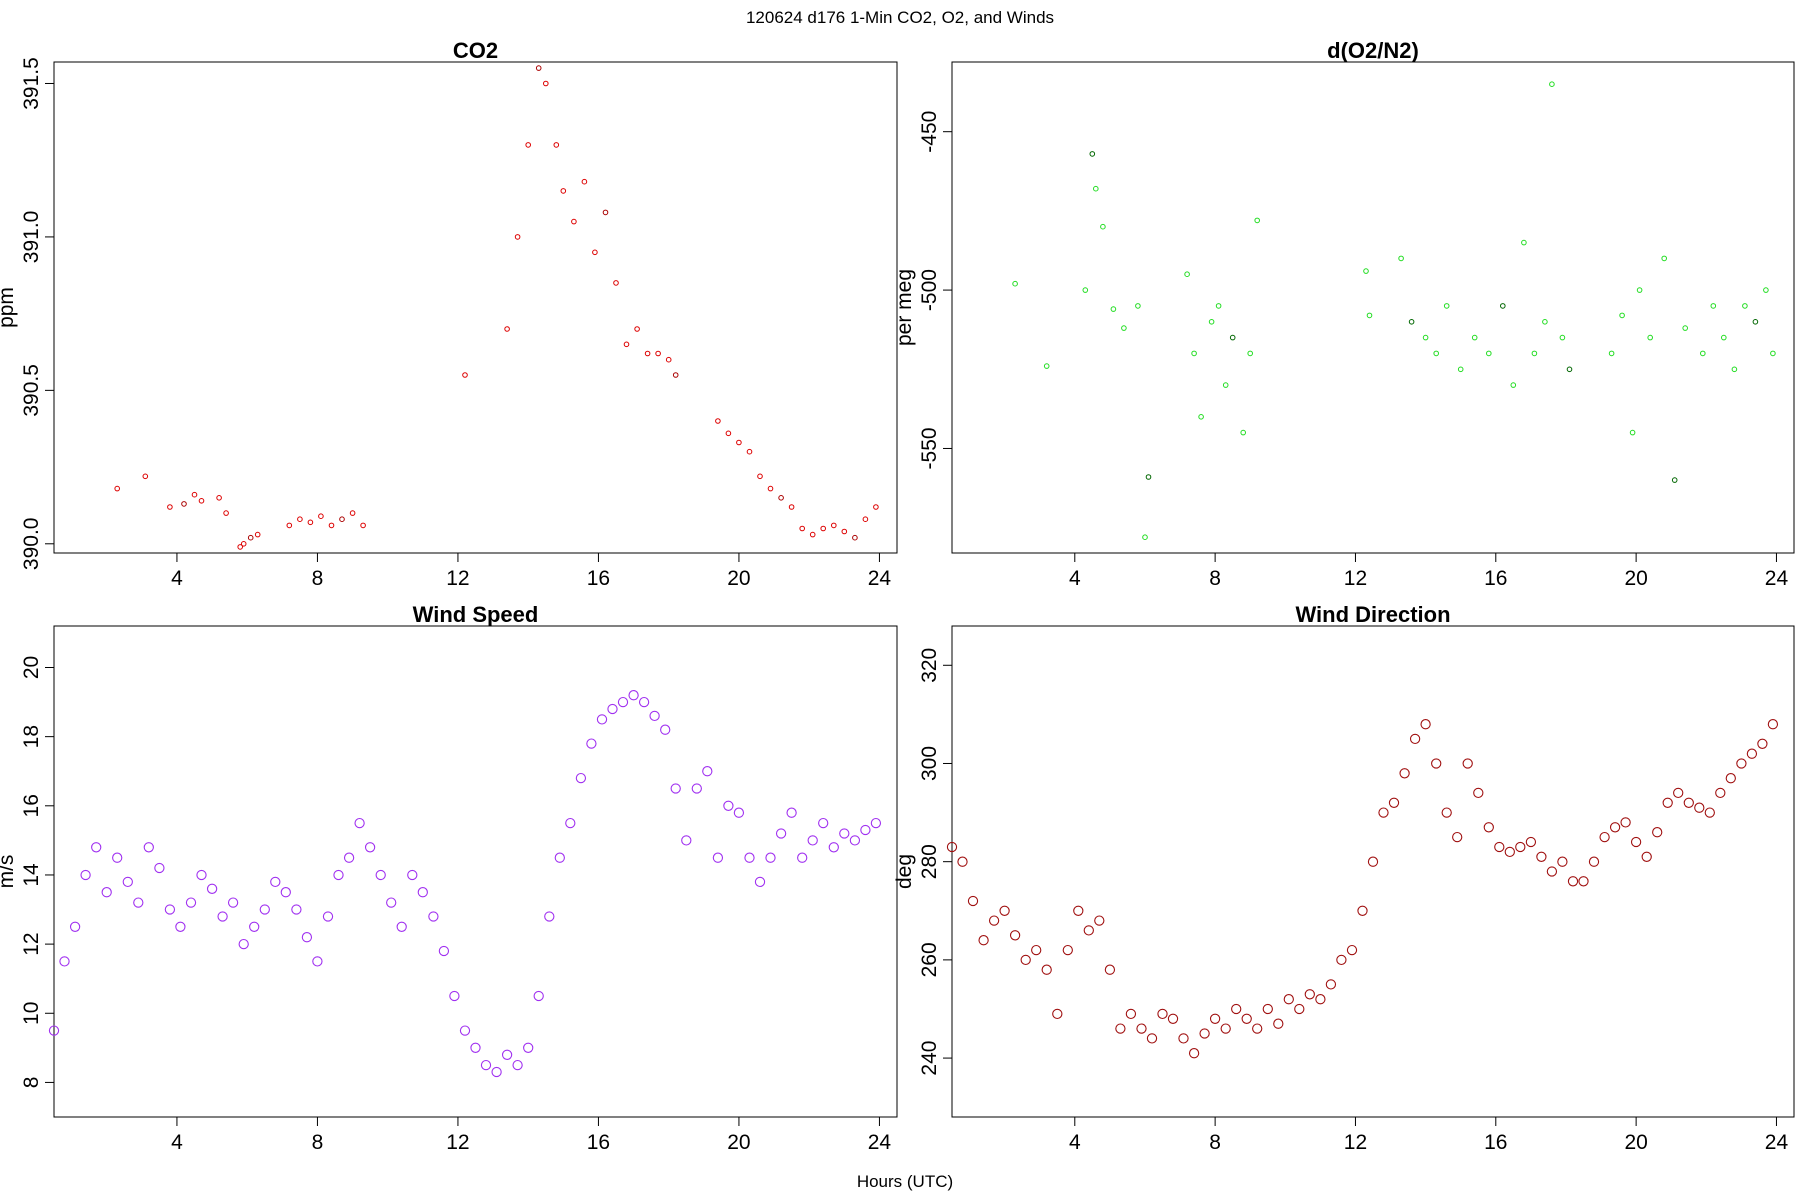  Describe the element at coordinates (1075, 578) in the screenshot. I see `x-tick-label: 4` at that location.